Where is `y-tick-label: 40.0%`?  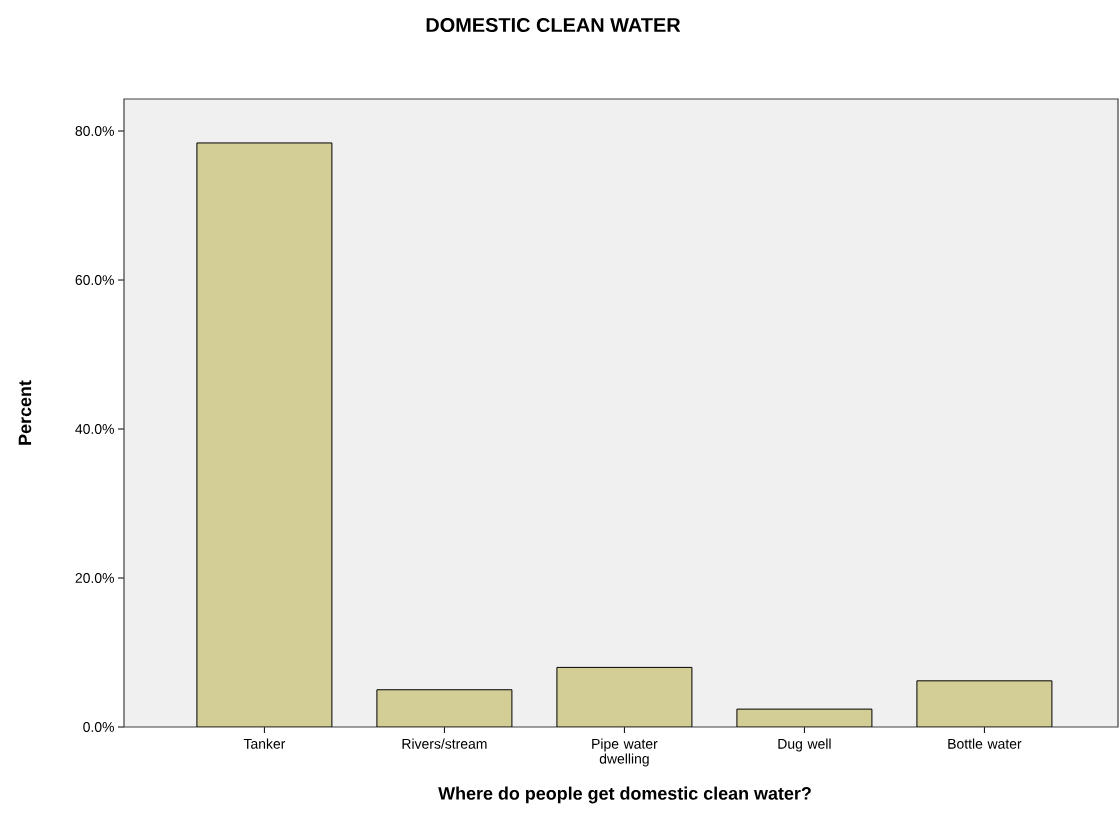 y-tick-label: 40.0% is located at coordinates (94, 429).